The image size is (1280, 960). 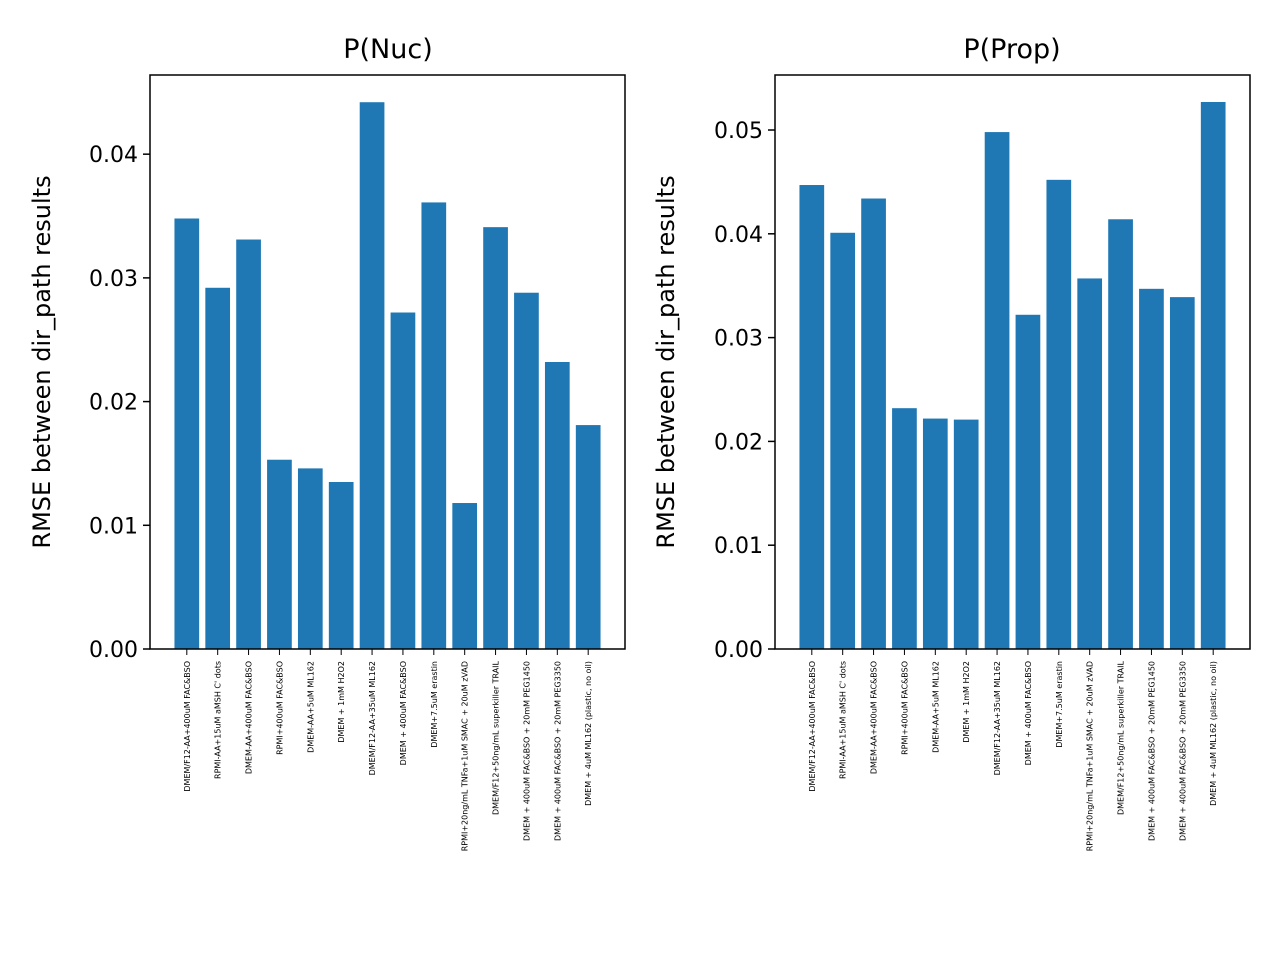 I want to click on y-tick-label: 0.05, so click(x=738, y=131).